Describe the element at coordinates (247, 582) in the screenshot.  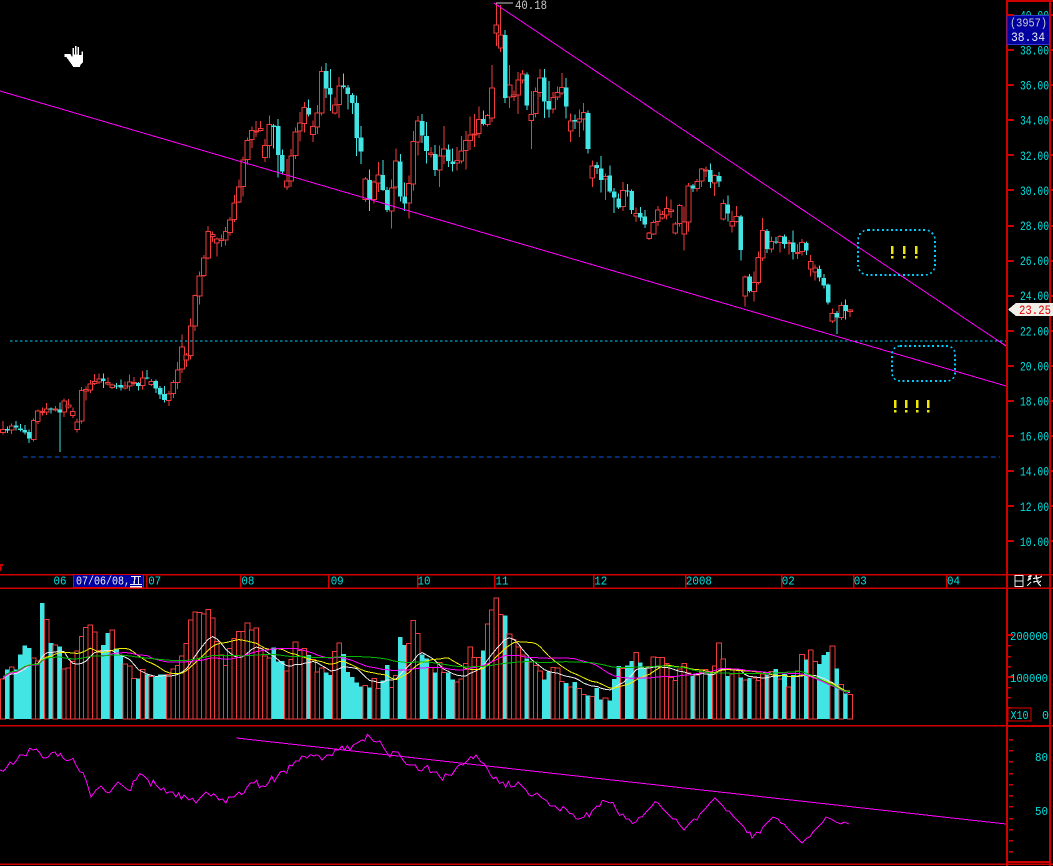
I see `svg-text: 08` at that location.